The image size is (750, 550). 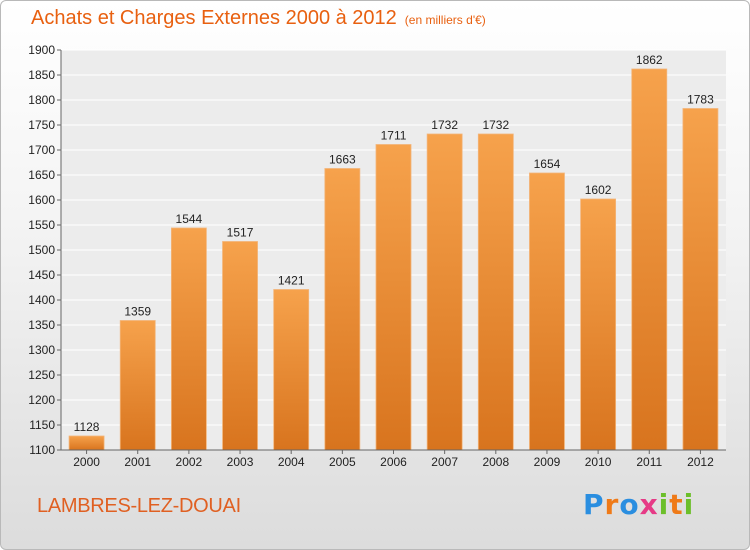 What do you see at coordinates (240, 462) in the screenshot?
I see `x-tick-label-2003: 2003` at bounding box center [240, 462].